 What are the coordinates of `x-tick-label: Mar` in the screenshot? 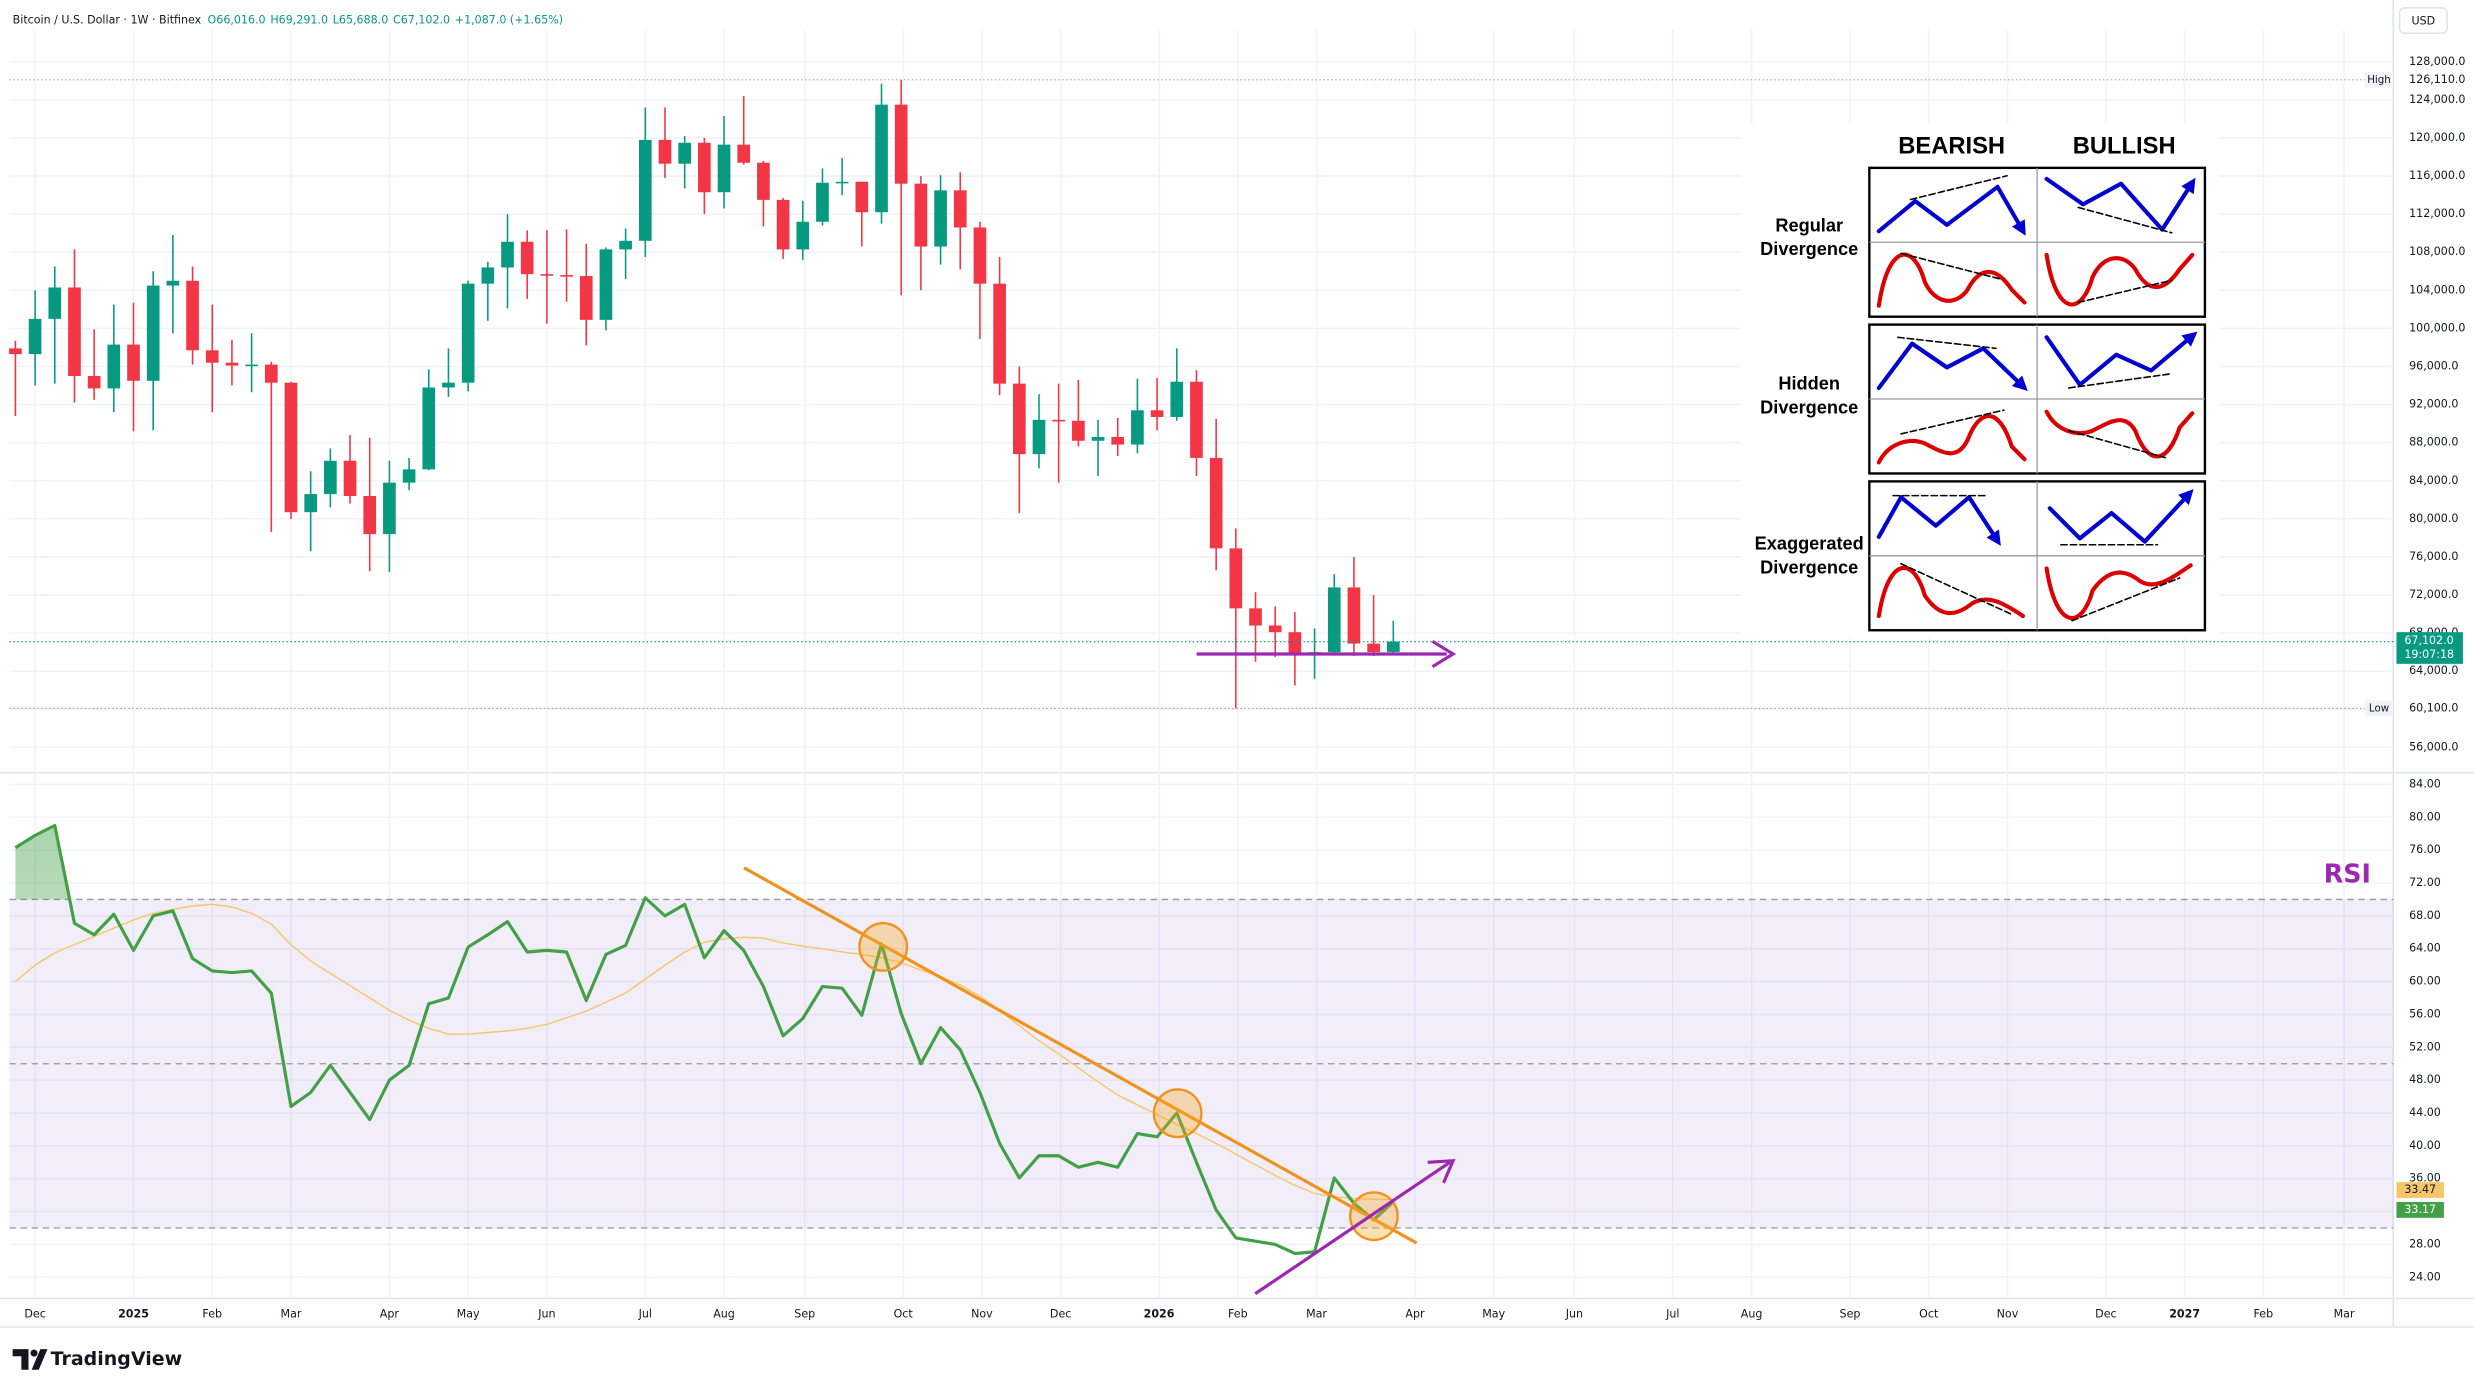 It's located at (1316, 1313).